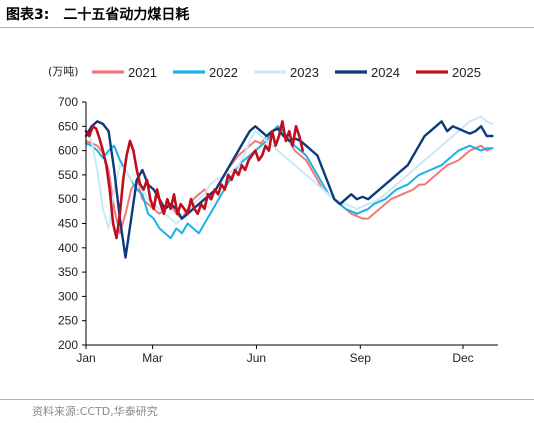 The width and height of the screenshot is (534, 423). What do you see at coordinates (68, 296) in the screenshot?
I see `y-tick-label: 300` at bounding box center [68, 296].